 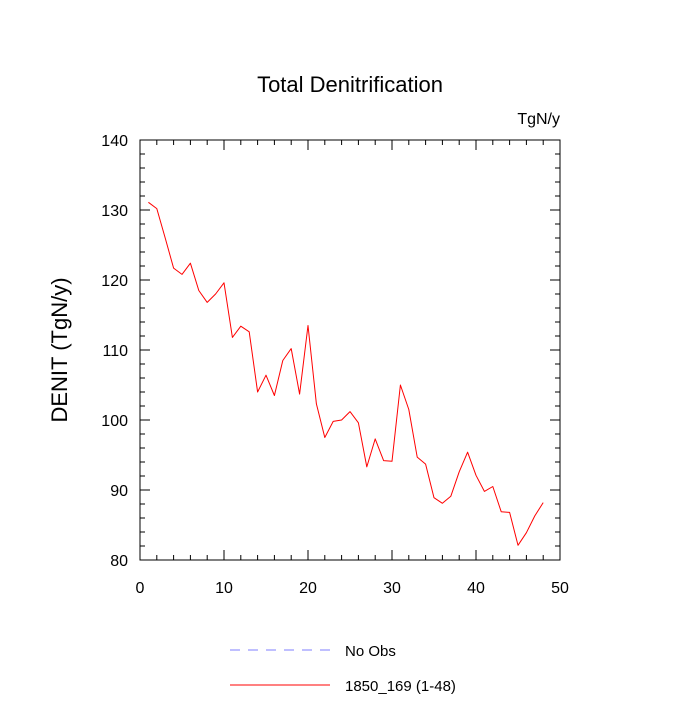 I want to click on legend-label: No Obs, so click(x=370, y=651).